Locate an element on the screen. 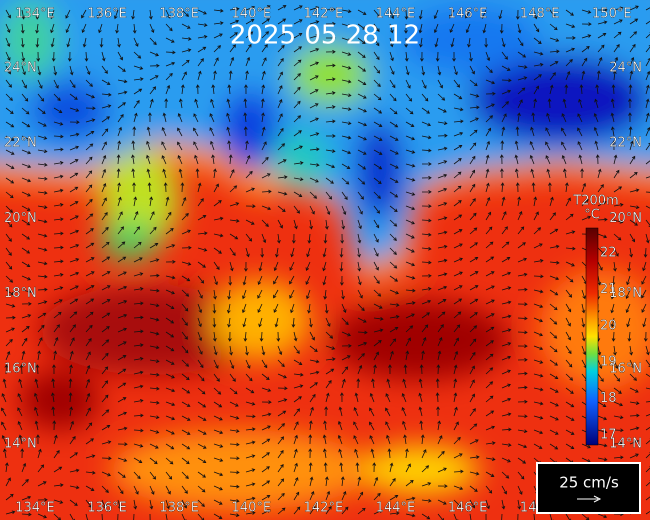 This screenshot has height=525, width=650. colorbar-tick-label: 18 is located at coordinates (608, 398).